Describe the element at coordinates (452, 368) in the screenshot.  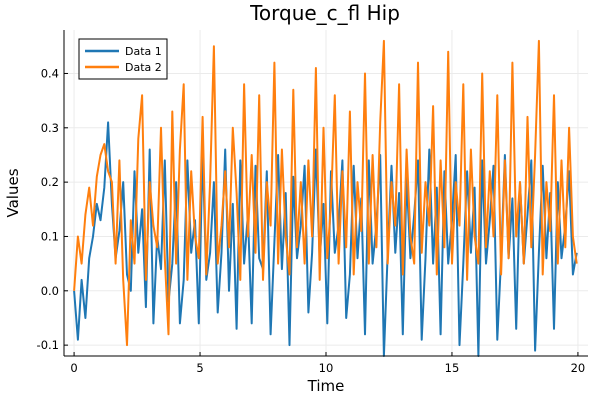
I see `x-tick-label: 15` at that location.